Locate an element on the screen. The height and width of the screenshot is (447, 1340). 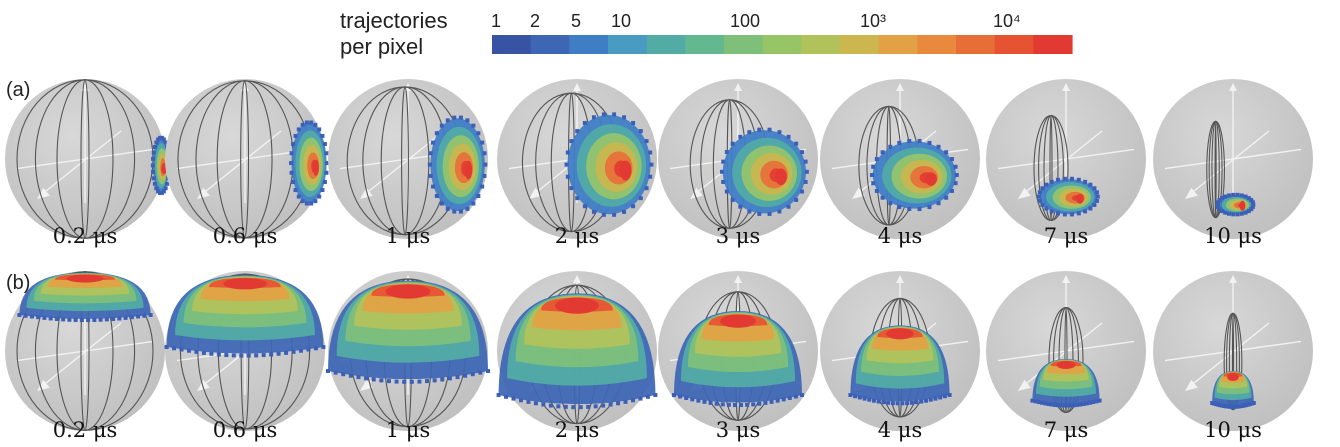
colorbar-tick-label: 5 is located at coordinates (576, 21).